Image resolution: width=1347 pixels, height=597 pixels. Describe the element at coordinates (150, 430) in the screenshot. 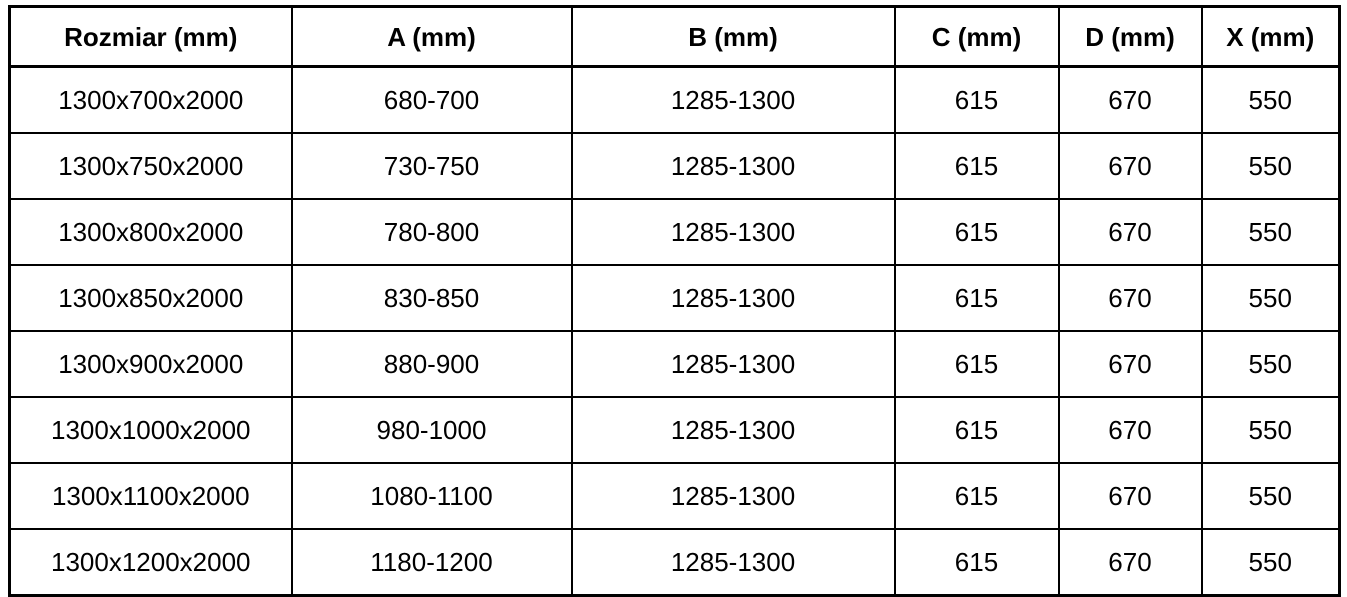

I see `cell-rozmiar: 1300x1000x2000` at that location.